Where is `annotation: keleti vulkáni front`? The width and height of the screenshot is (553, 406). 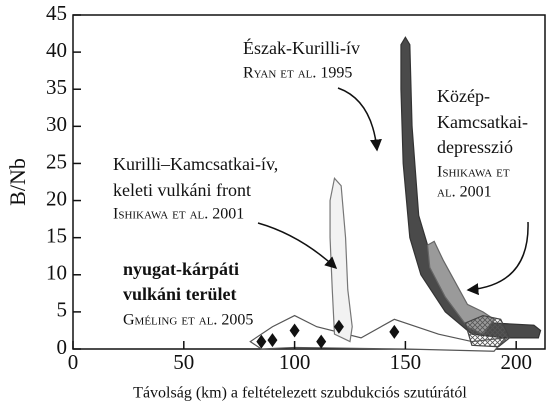
annotation: keleti vulkáni front is located at coordinates (182, 190).